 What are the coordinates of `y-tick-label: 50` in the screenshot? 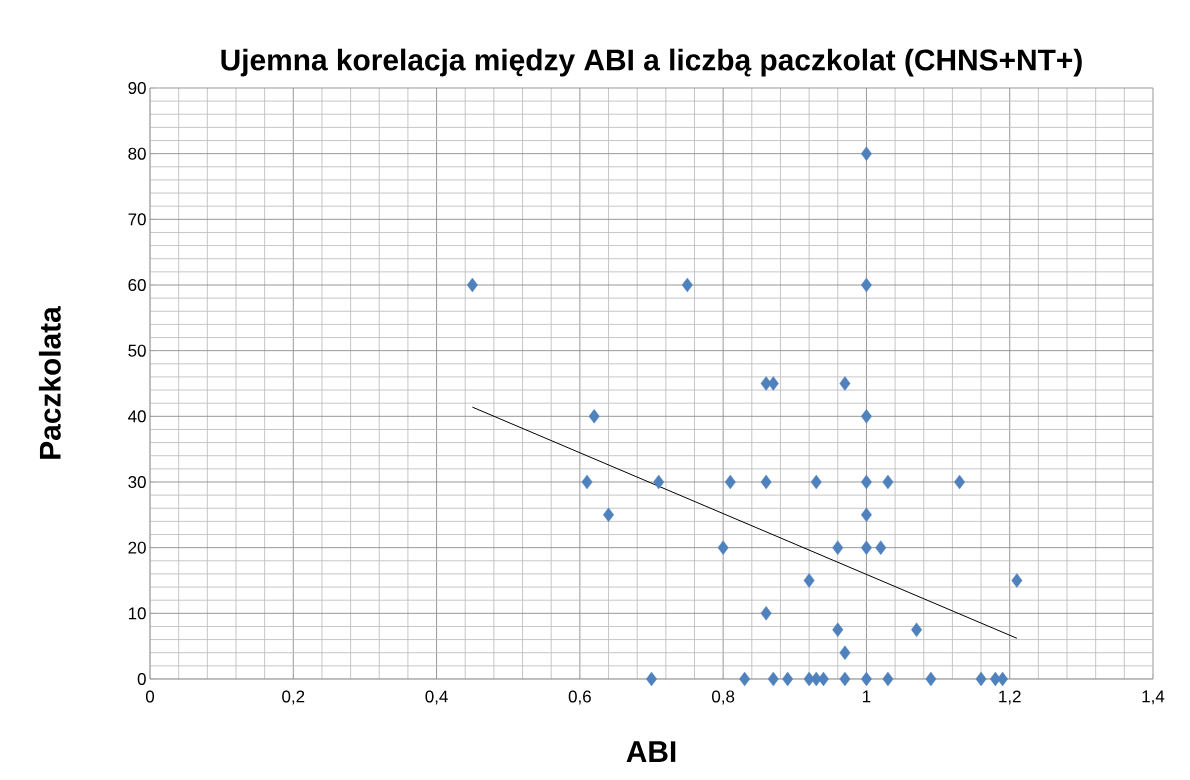 It's located at (137, 350).